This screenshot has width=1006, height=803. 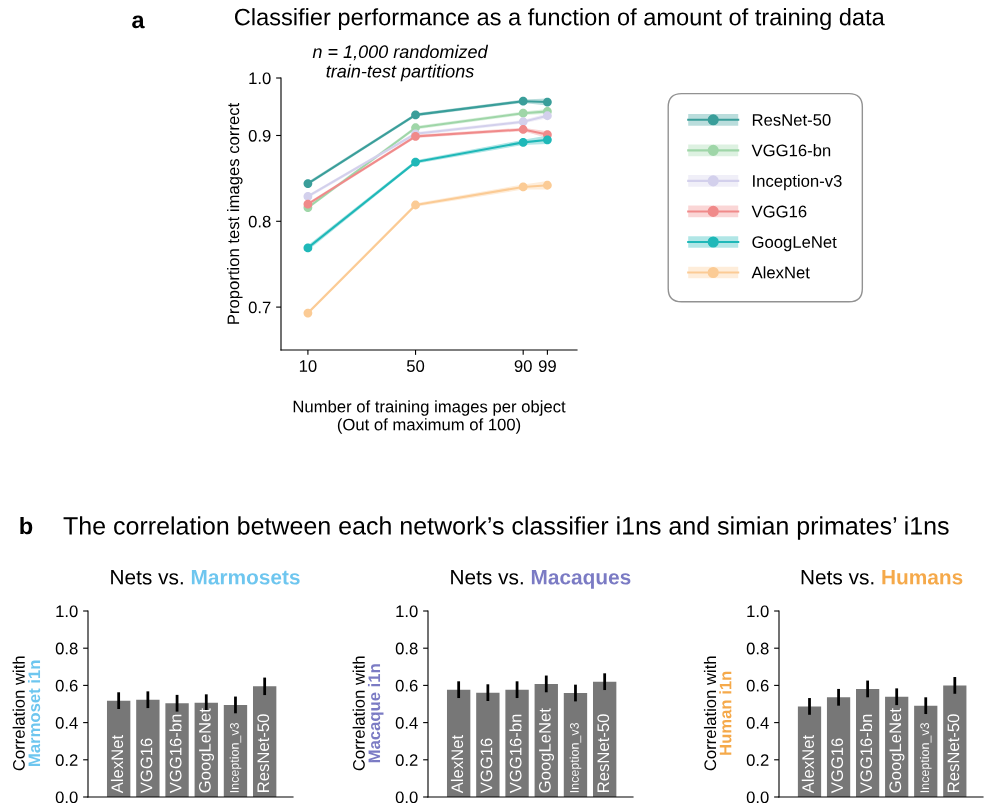 I want to click on x-tick-label: 50, so click(x=415, y=366).